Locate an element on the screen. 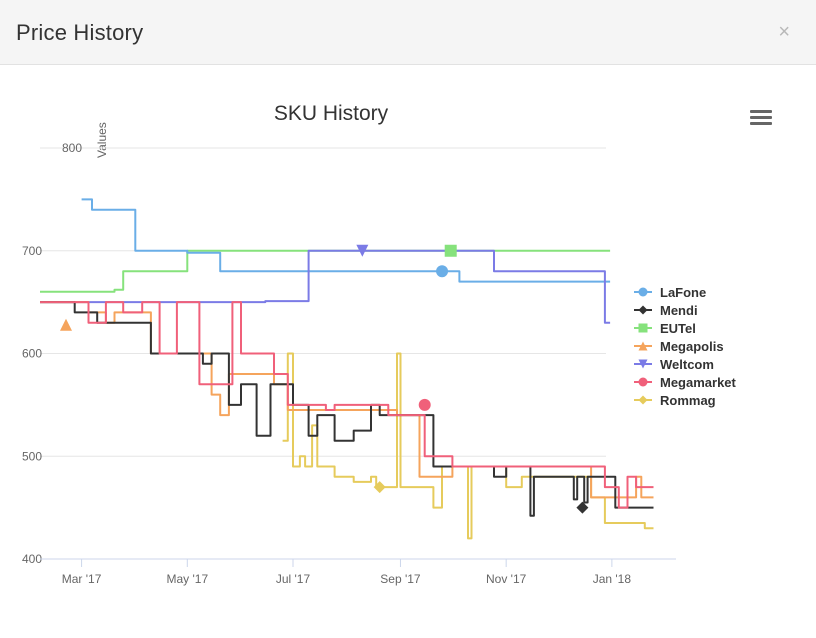  x-tick-label: Jul '17 is located at coordinates (293, 579).